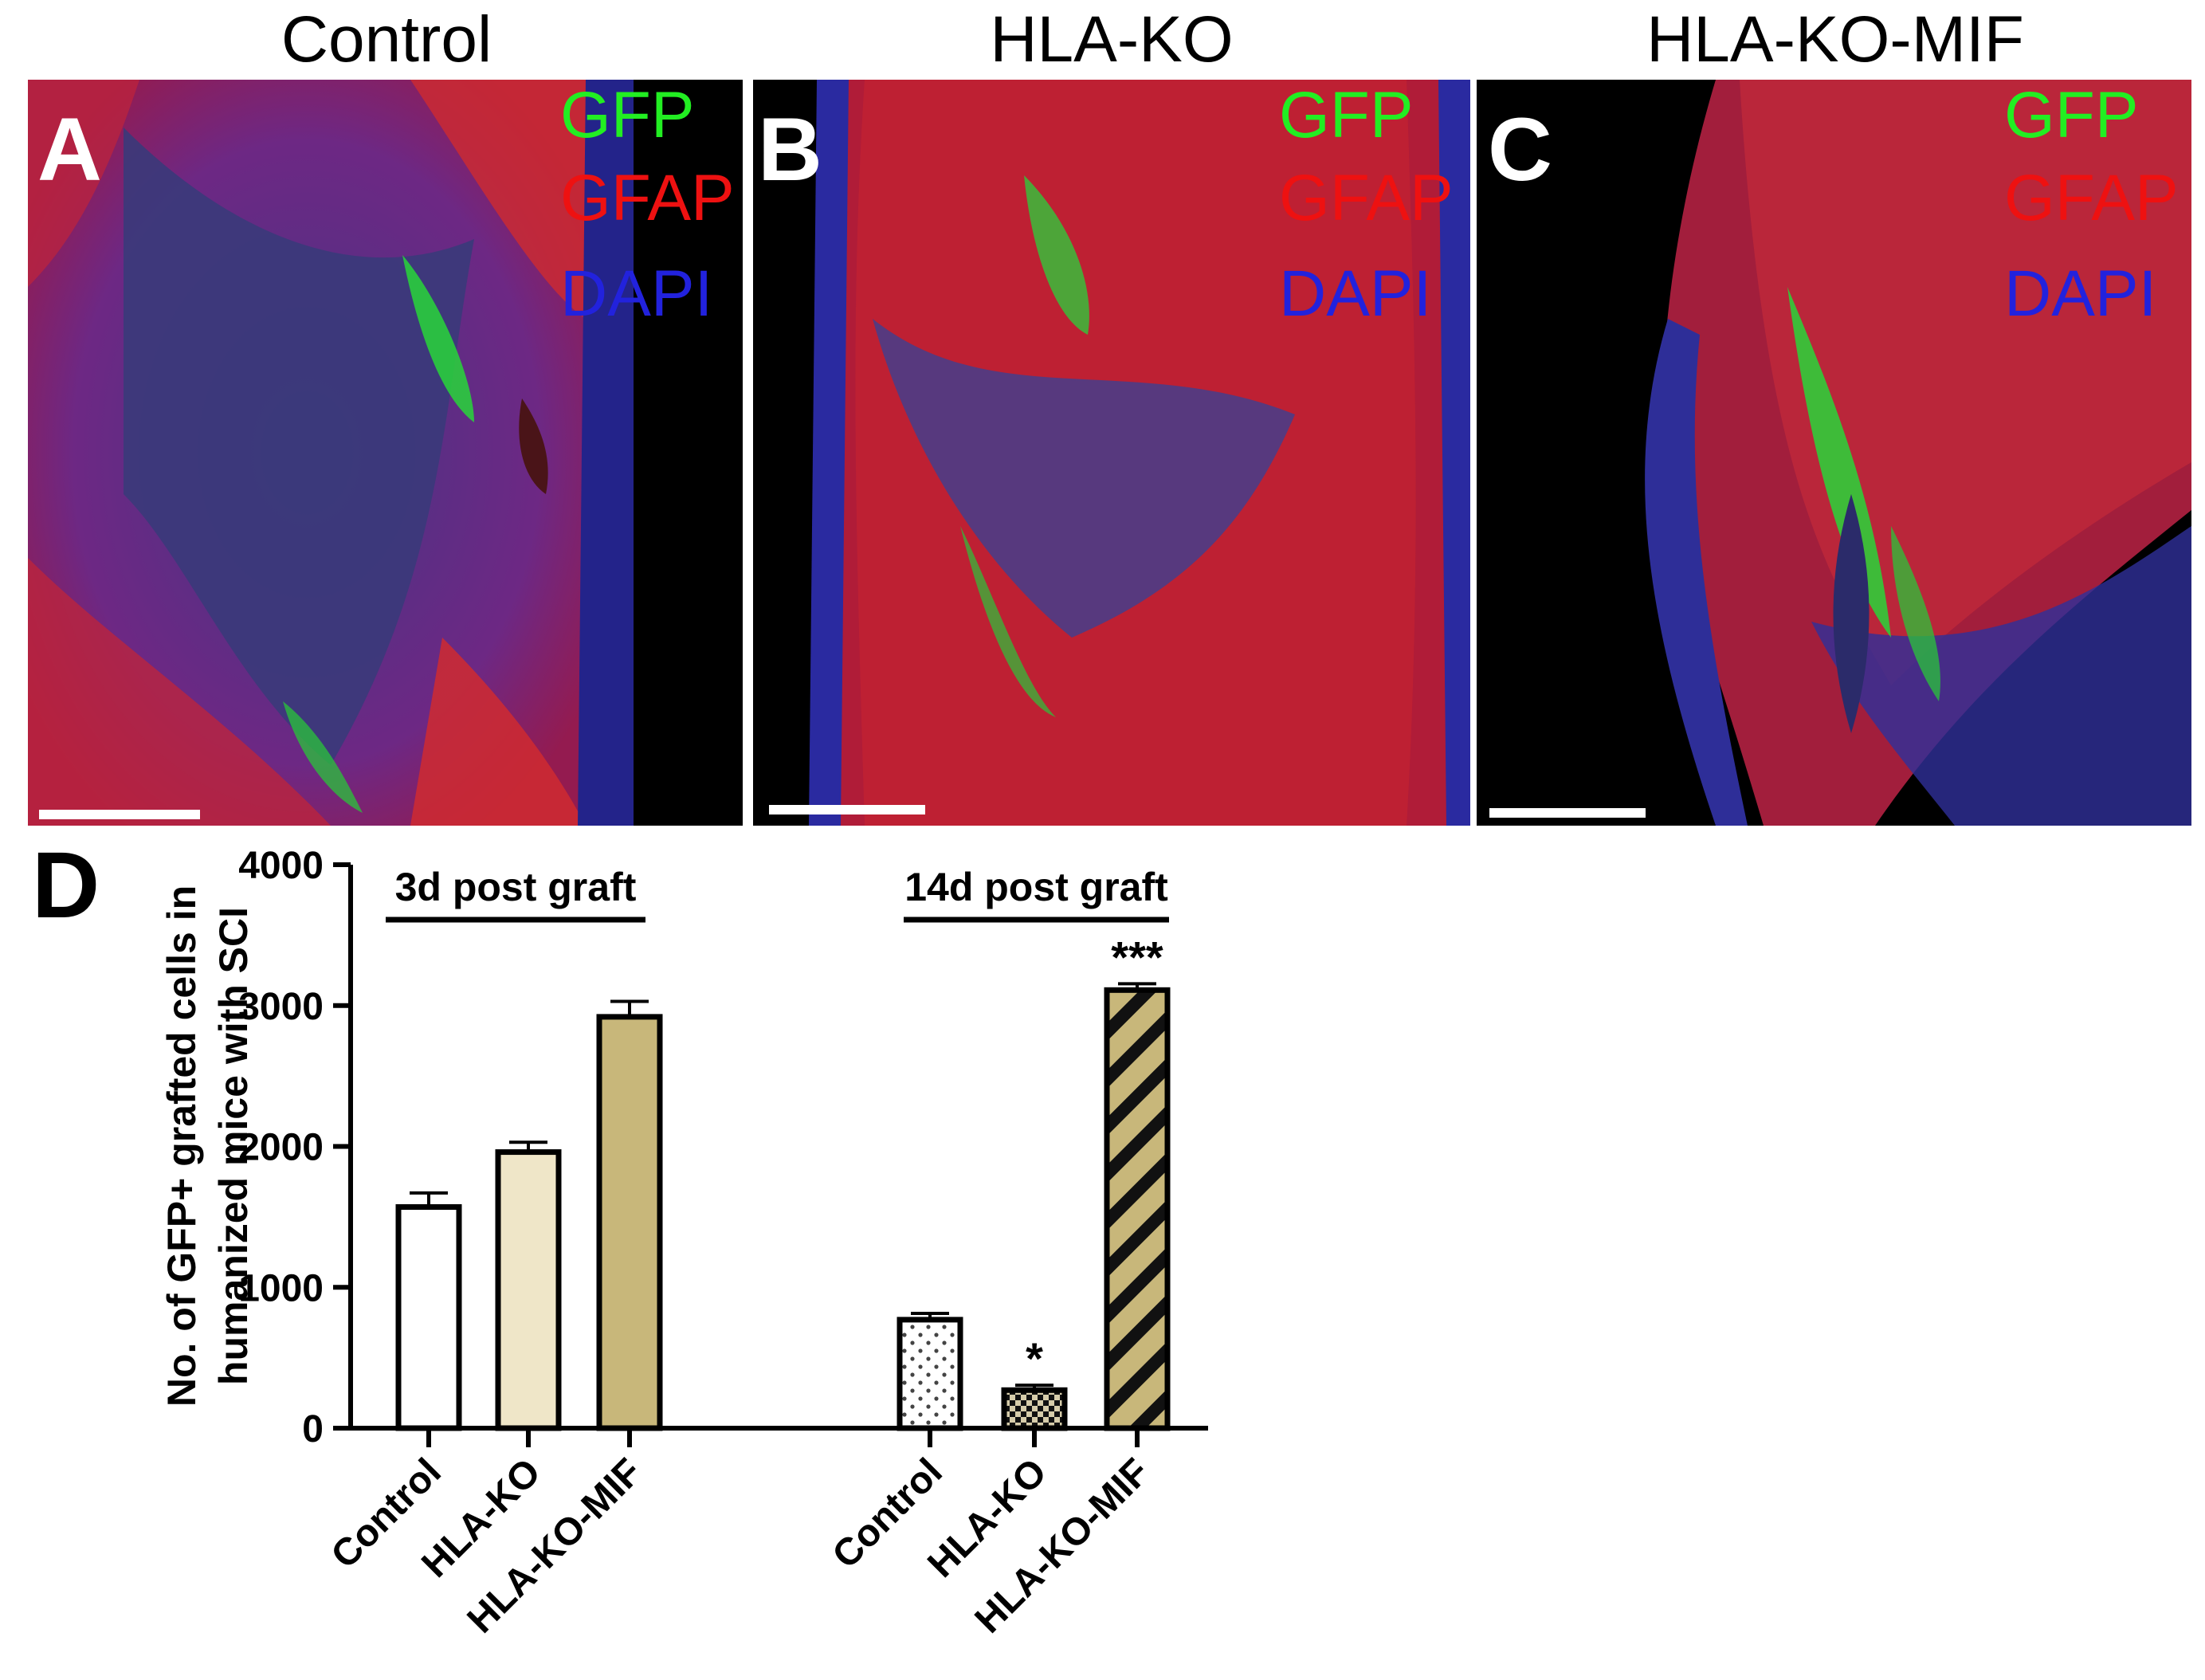  I want to click on micrograph-control-image, so click(386, 453).